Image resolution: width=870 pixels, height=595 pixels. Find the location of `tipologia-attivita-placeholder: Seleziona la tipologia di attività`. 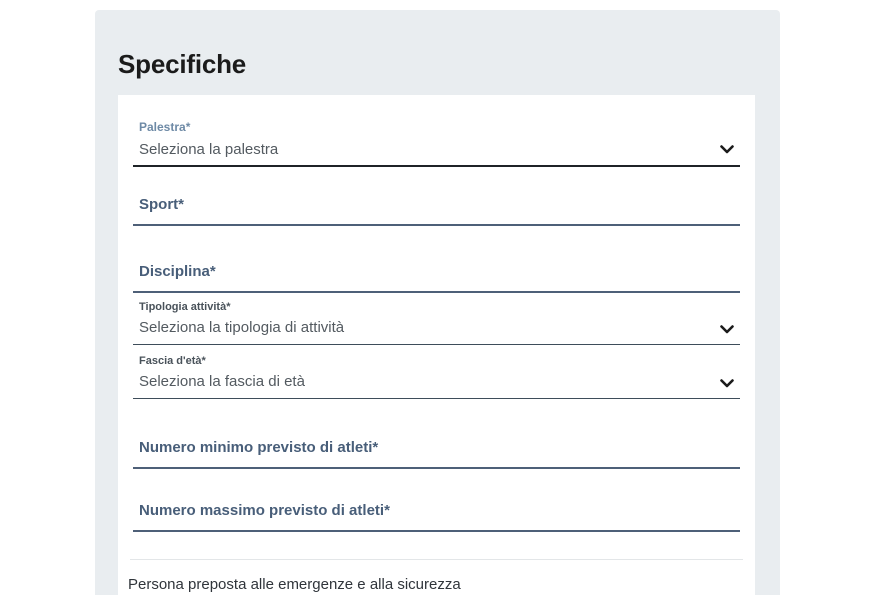

tipologia-attivita-placeholder: Seleziona la tipologia di attività is located at coordinates (242, 327).